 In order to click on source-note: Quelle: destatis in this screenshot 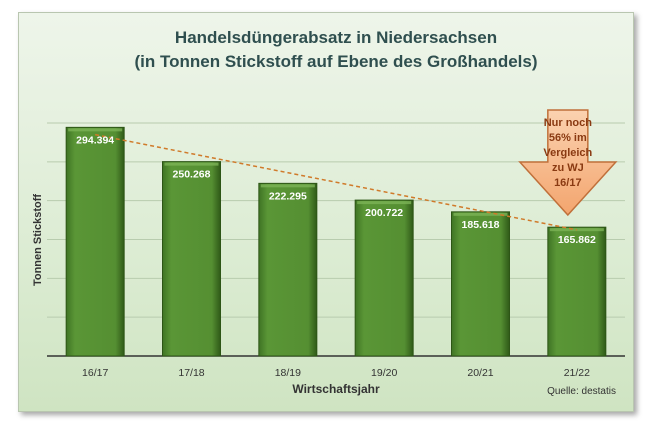, I will do `click(581, 391)`.